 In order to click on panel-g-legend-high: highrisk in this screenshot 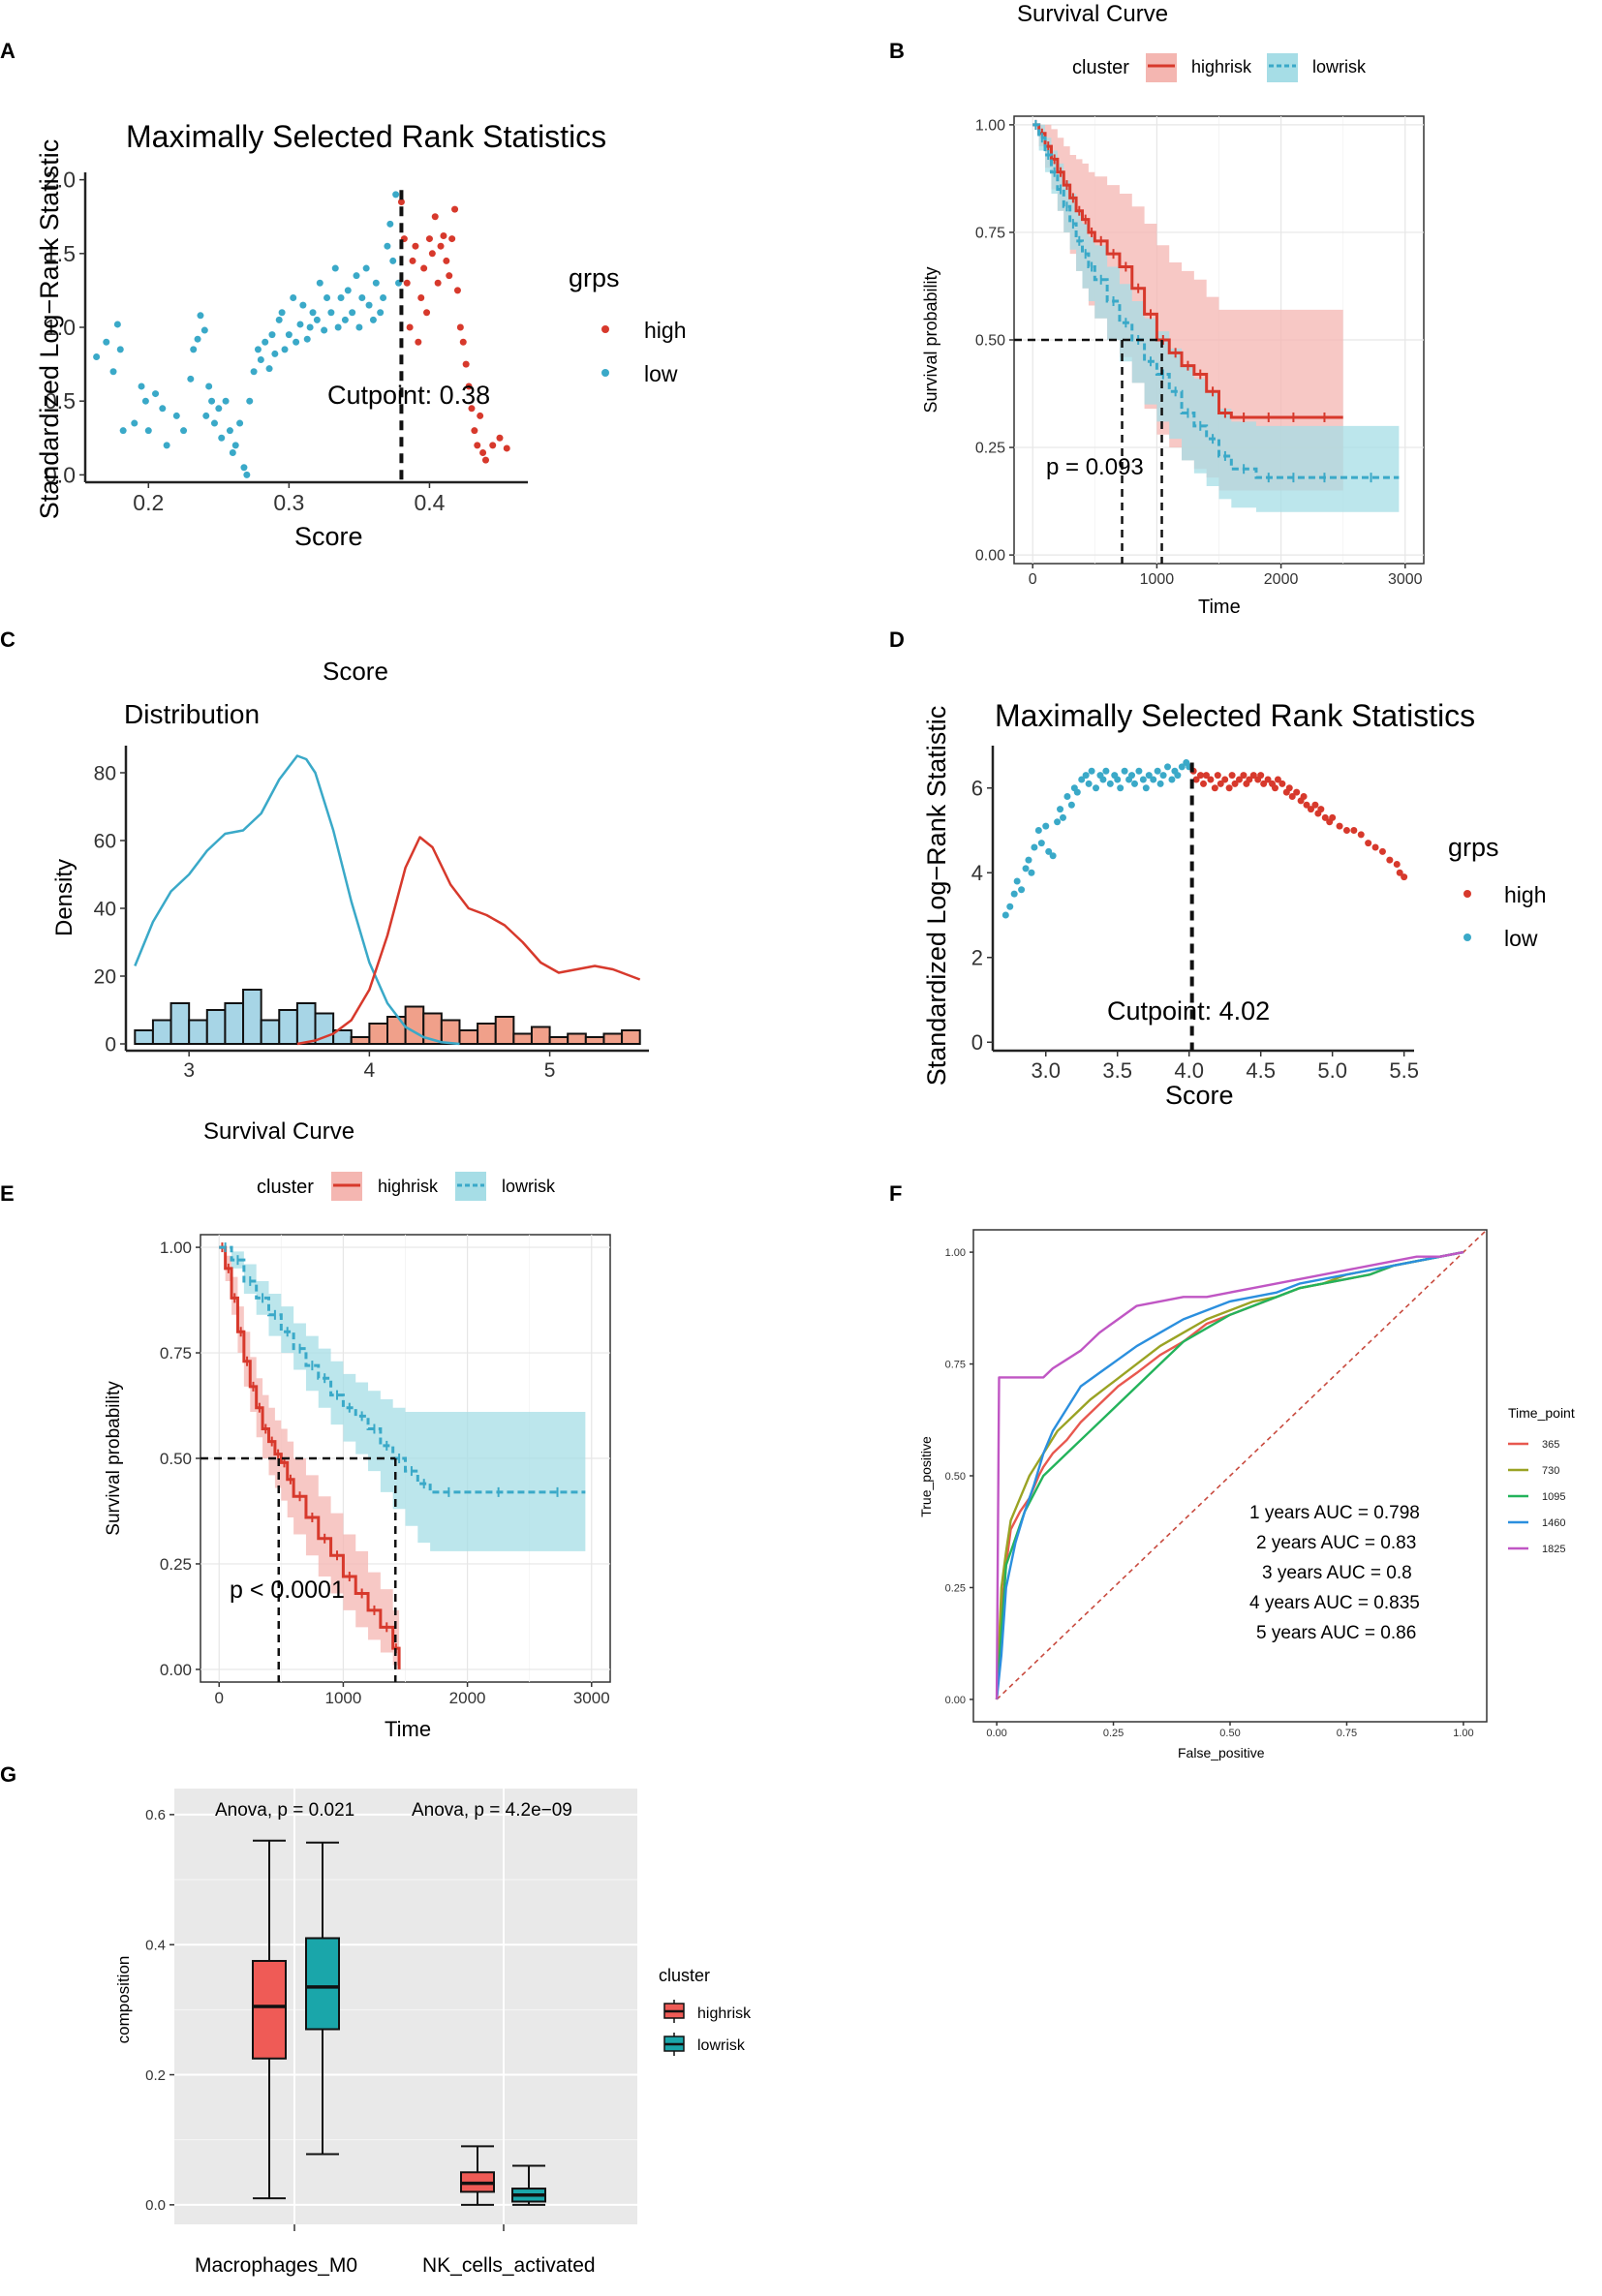, I will do `click(725, 2013)`.